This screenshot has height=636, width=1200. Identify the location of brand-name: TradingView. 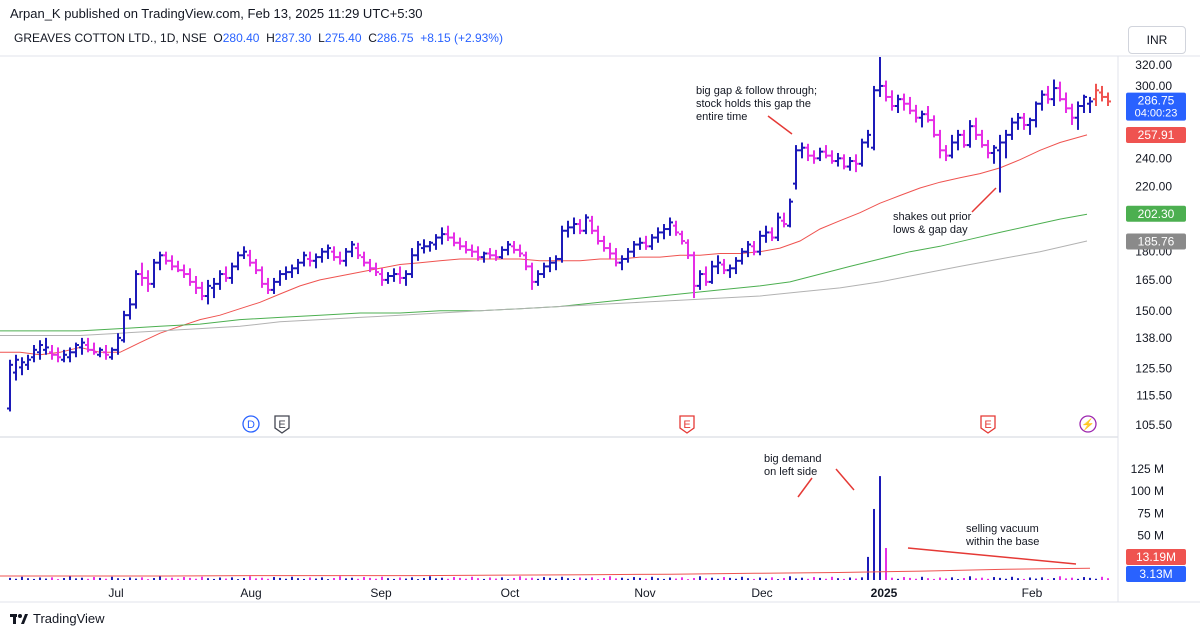
(69, 618).